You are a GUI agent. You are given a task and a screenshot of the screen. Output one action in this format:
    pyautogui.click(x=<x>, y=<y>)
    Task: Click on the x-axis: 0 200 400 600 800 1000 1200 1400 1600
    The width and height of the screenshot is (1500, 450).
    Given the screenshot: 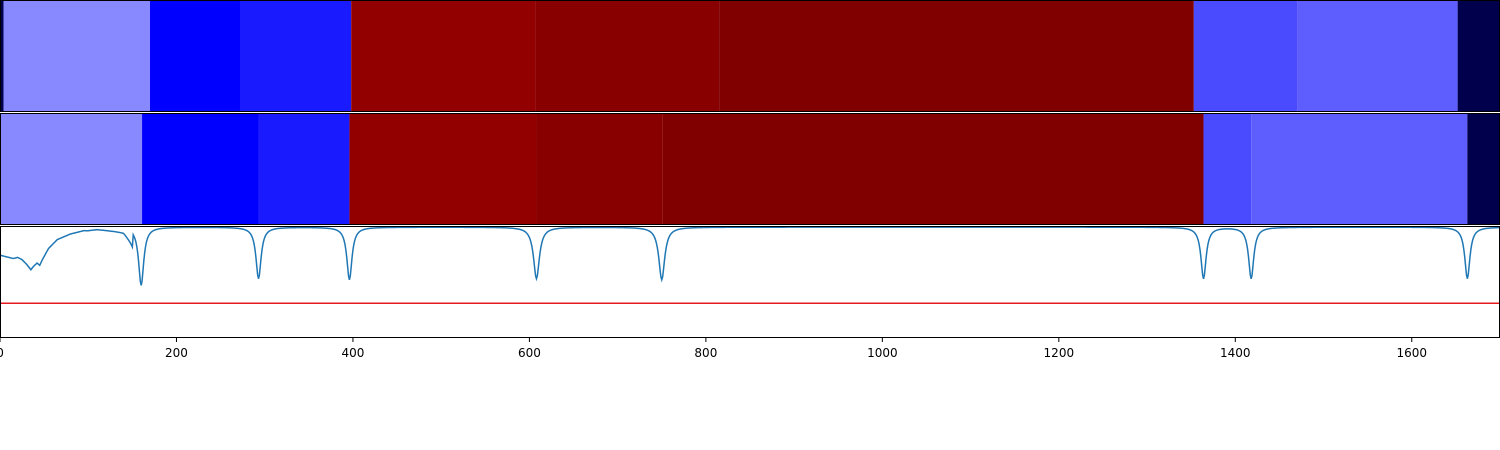 What is the action you would take?
    pyautogui.click(x=713, y=349)
    